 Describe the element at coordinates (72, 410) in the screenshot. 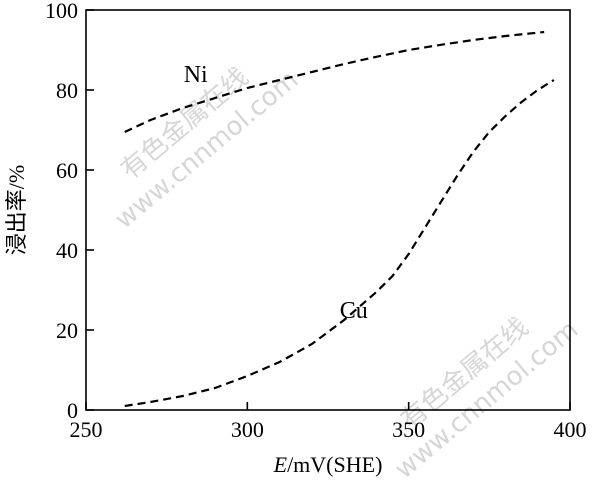

I see `y-tick-label: 0` at that location.